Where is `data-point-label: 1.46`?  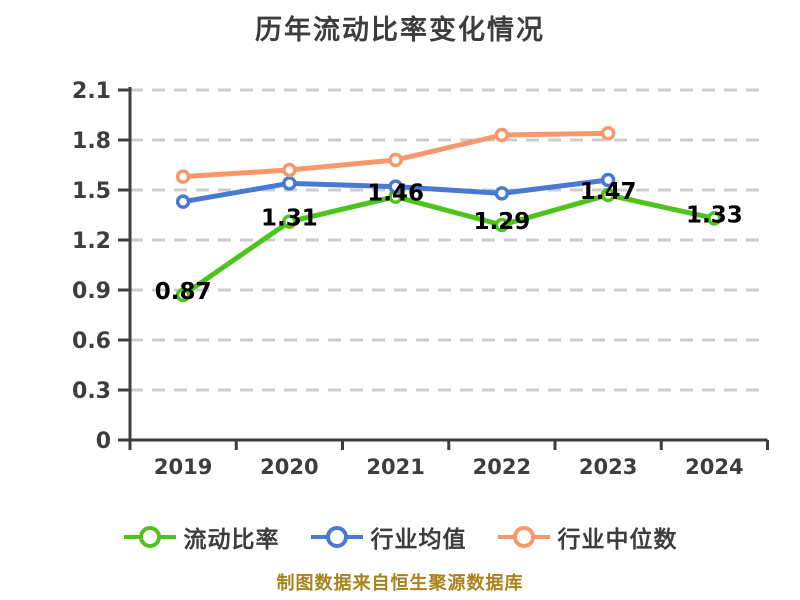
data-point-label: 1.46 is located at coordinates (395, 194).